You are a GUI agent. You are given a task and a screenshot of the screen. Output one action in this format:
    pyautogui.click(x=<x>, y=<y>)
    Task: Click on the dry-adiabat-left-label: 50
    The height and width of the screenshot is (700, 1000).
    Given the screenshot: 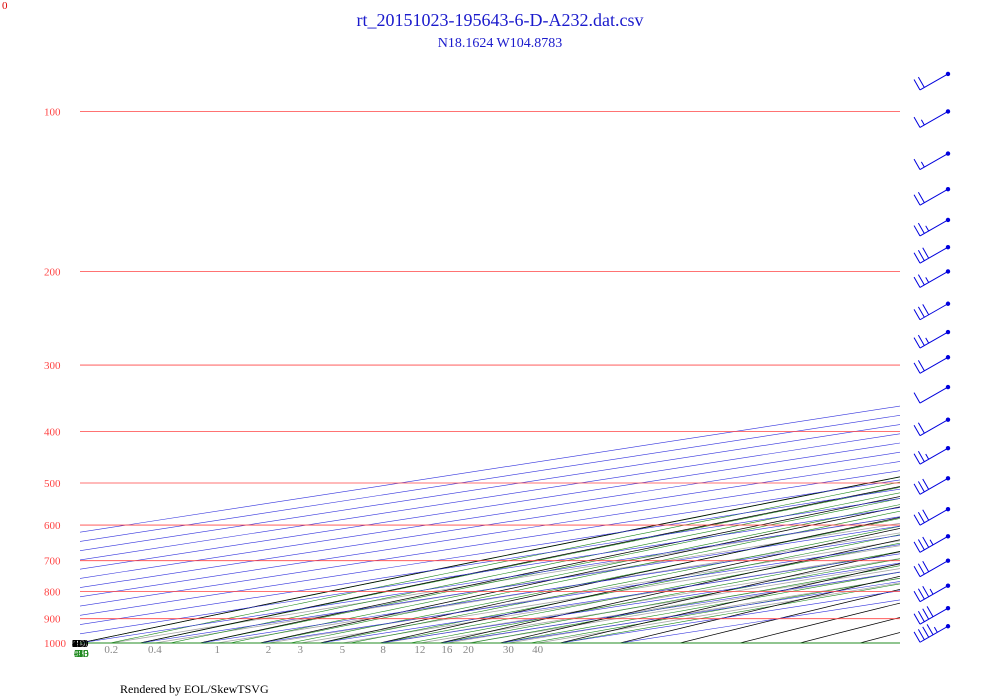 What is the action you would take?
    pyautogui.click(x=78, y=644)
    